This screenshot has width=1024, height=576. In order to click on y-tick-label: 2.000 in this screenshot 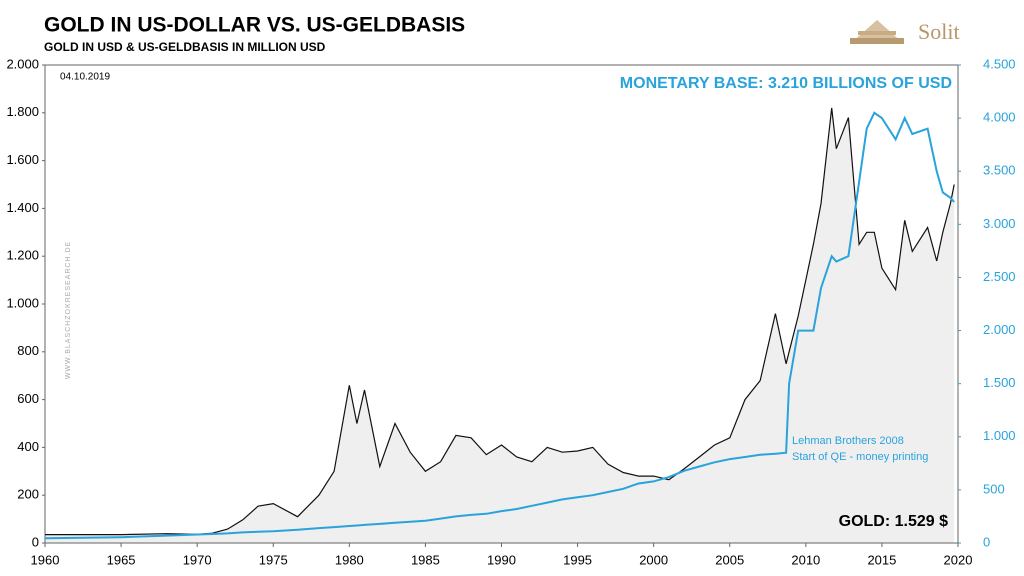, I will do `click(22, 63)`.